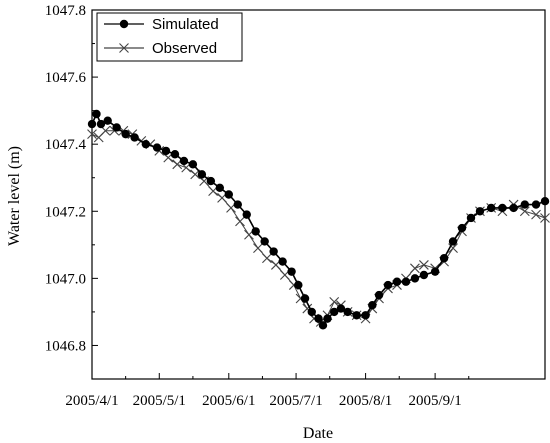 The image size is (550, 443). What do you see at coordinates (14, 196) in the screenshot?
I see `y-axis-title: Water level (m)` at bounding box center [14, 196].